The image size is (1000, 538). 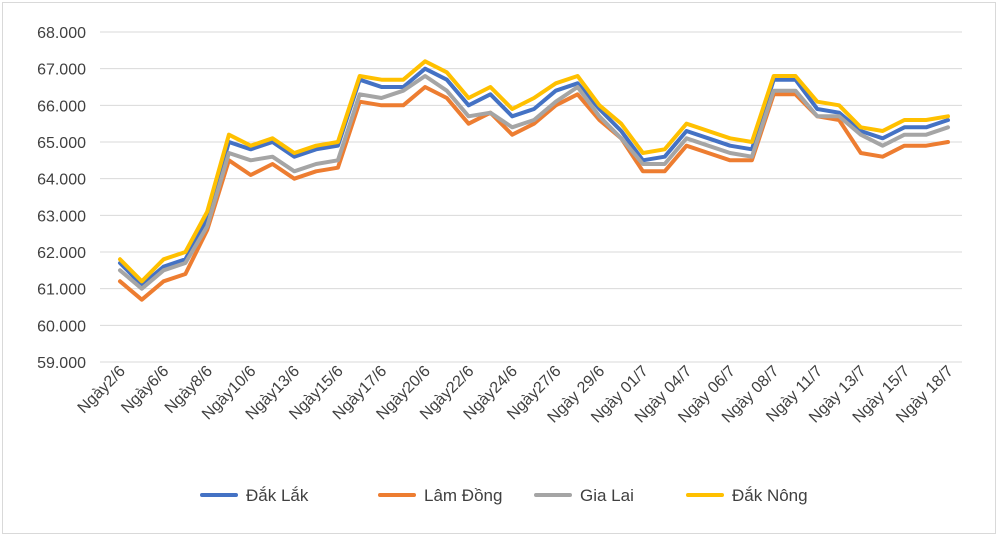 What do you see at coordinates (61, 143) in the screenshot?
I see `y-tick-label: 65.000` at bounding box center [61, 143].